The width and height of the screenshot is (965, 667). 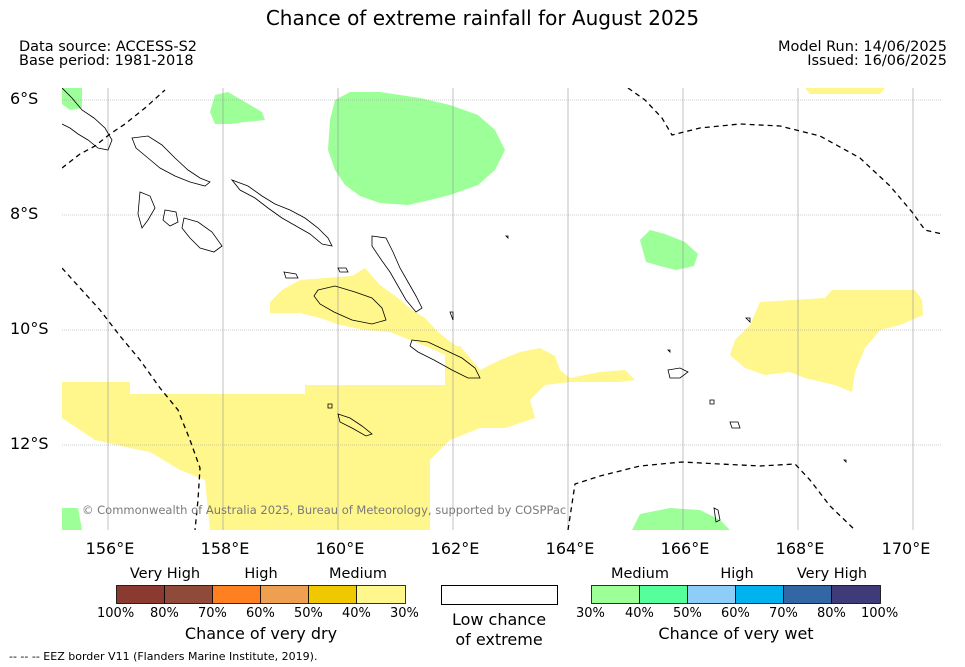 I want to click on wet-colorbar, so click(x=736, y=594).